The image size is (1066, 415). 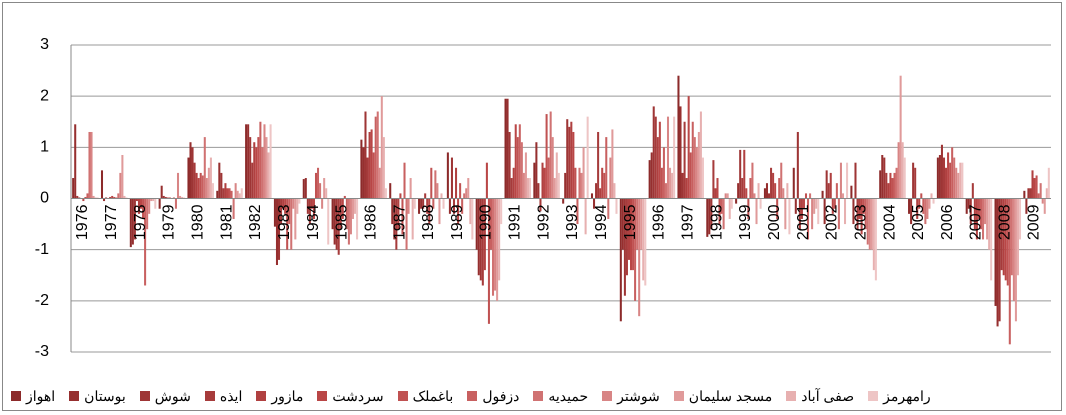 I want to click on x-tick-label: 1999, so click(x=745, y=222).